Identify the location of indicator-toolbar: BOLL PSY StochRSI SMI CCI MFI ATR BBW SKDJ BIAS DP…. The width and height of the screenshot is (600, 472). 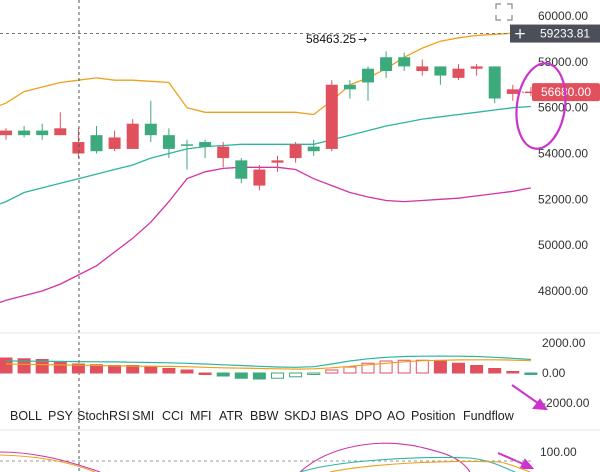
(262, 416).